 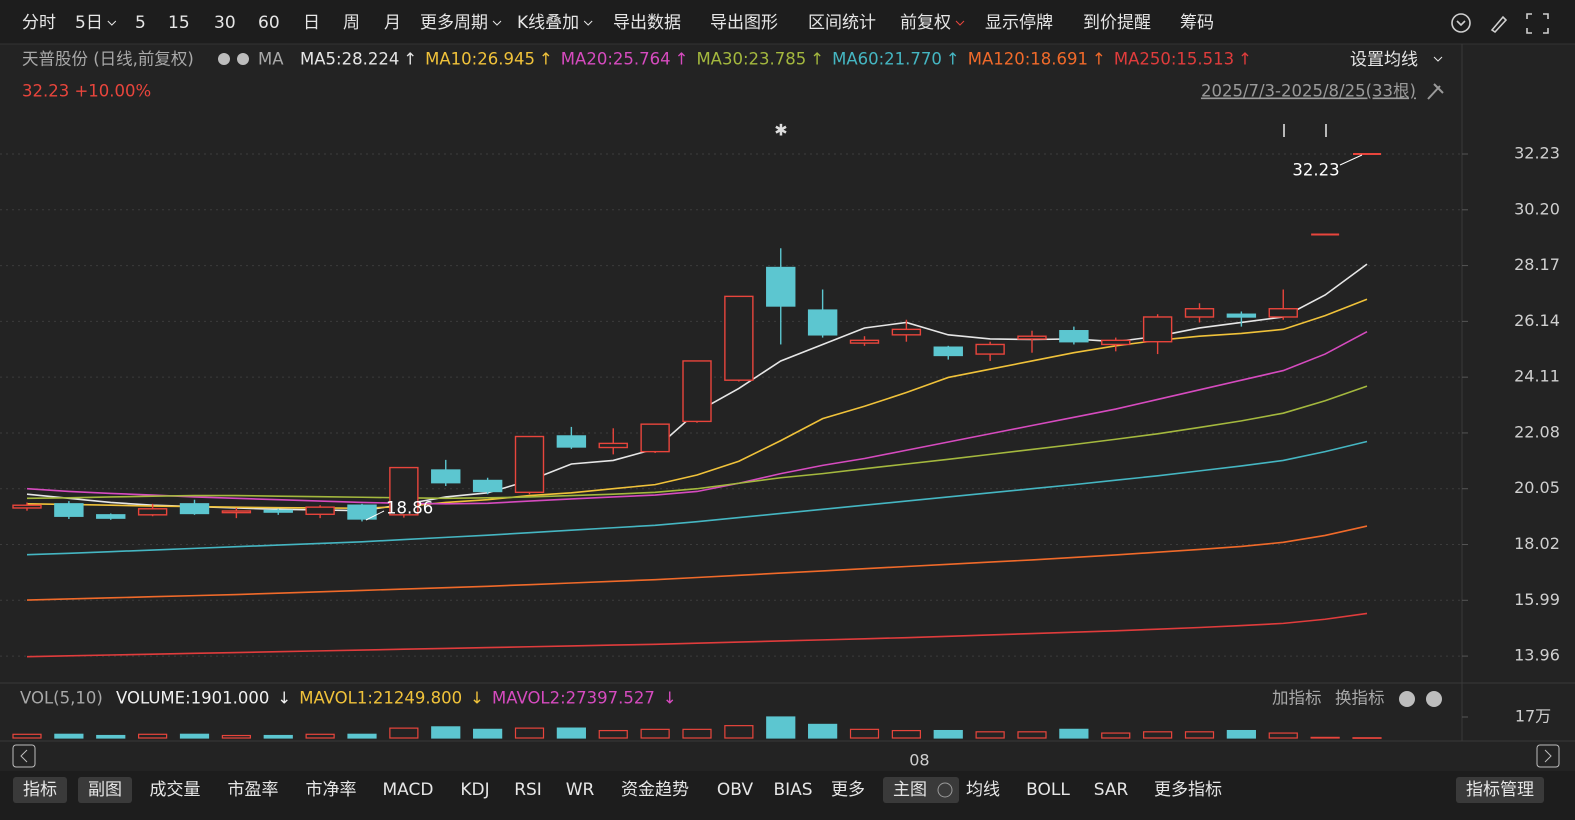 I want to click on y-tick-label: 26.14, so click(x=1537, y=320).